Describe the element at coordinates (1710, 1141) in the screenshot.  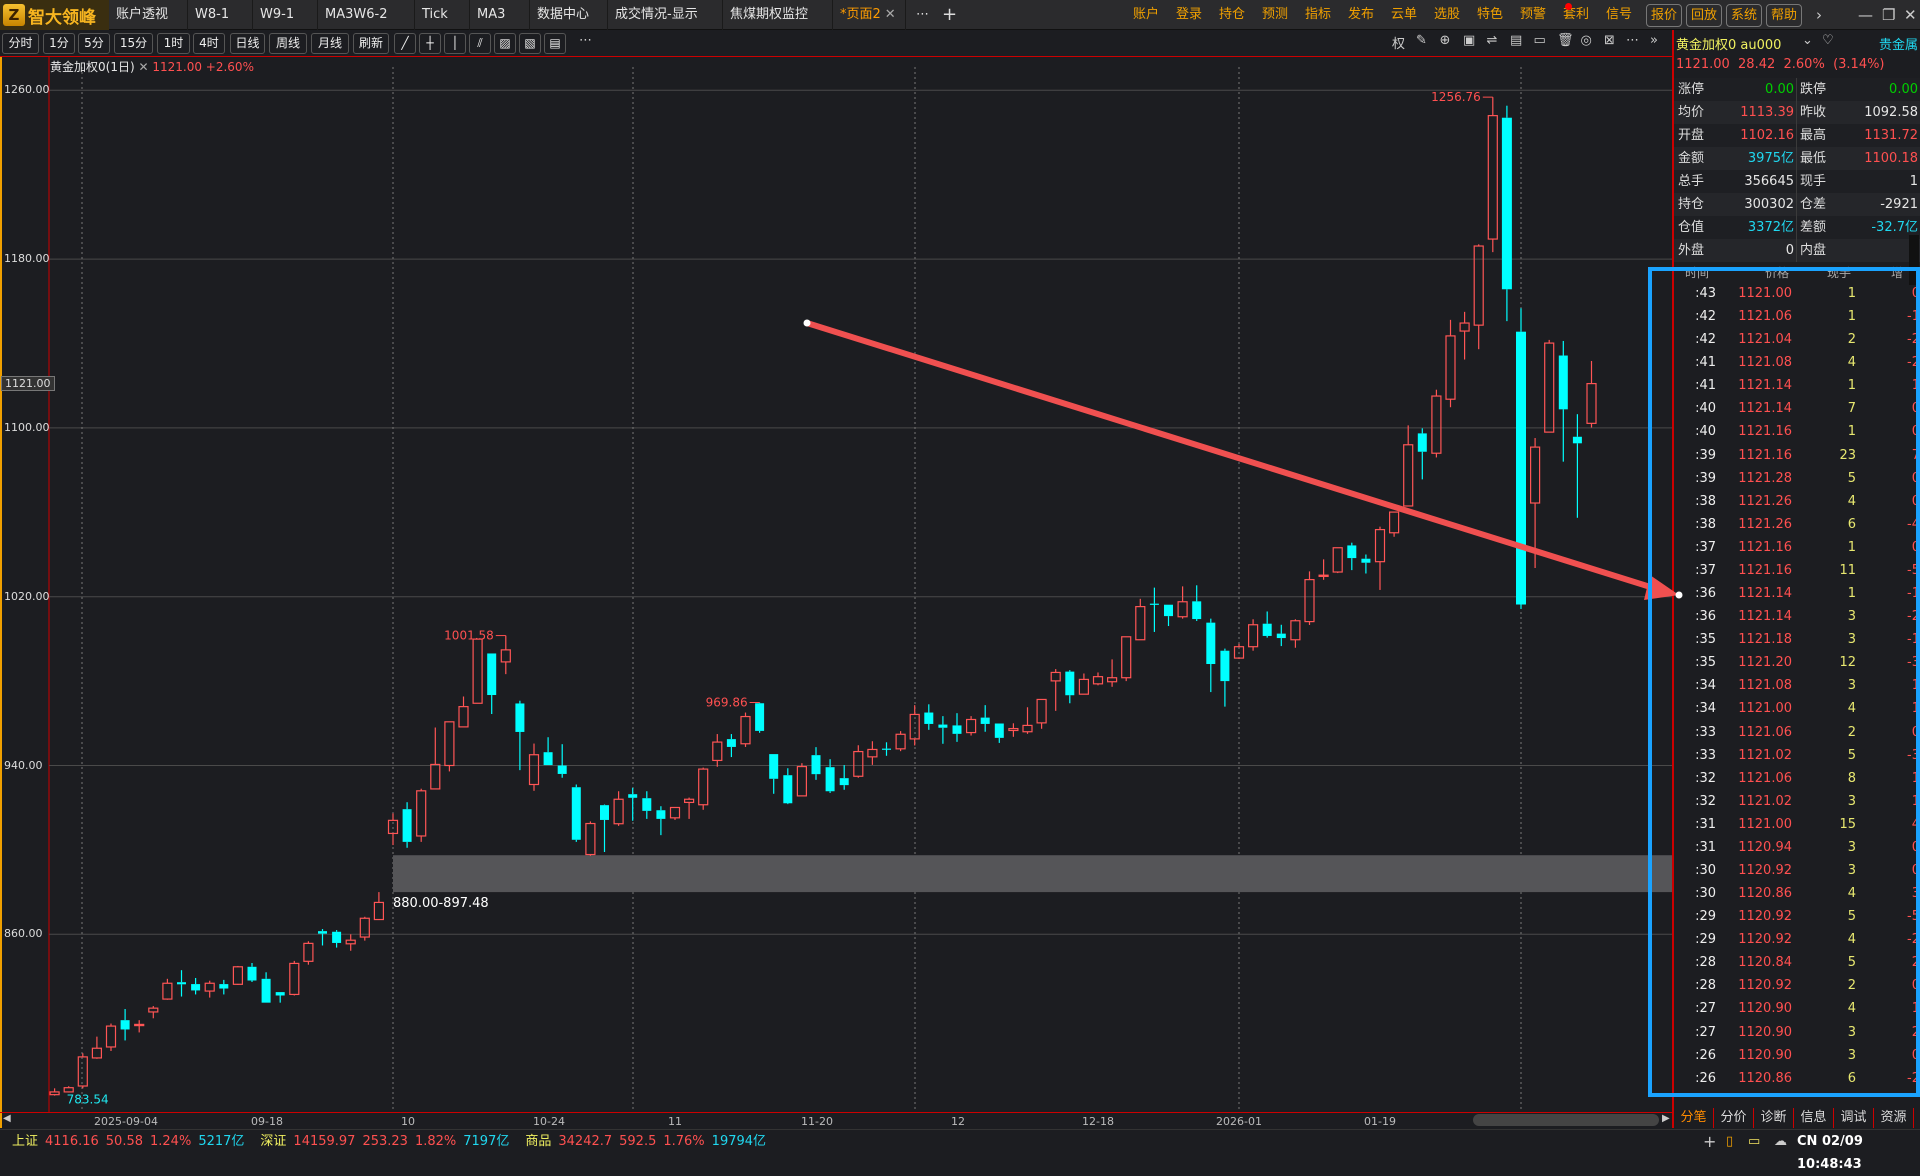
I see `add-icon: +` at that location.